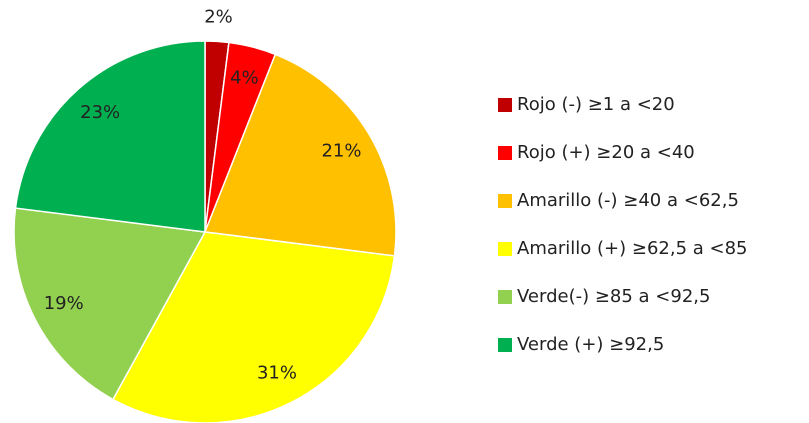  What do you see at coordinates (628, 200) in the screenshot?
I see `legend-label: Amarillo (-) ≥40 a <62,5` at bounding box center [628, 200].